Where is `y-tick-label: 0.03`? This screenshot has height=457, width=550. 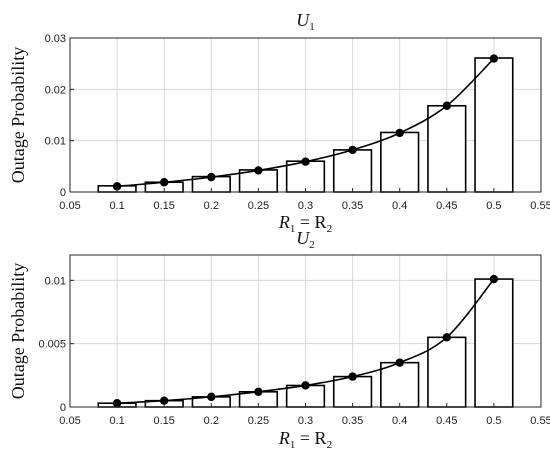 y-tick-label: 0.03 is located at coordinates (55, 39).